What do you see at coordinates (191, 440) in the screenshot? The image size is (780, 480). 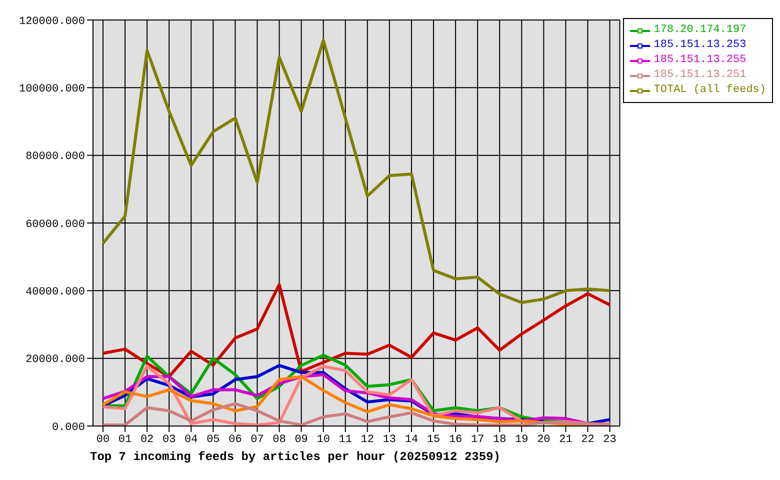 I see `x-tick-label: 04` at bounding box center [191, 440].